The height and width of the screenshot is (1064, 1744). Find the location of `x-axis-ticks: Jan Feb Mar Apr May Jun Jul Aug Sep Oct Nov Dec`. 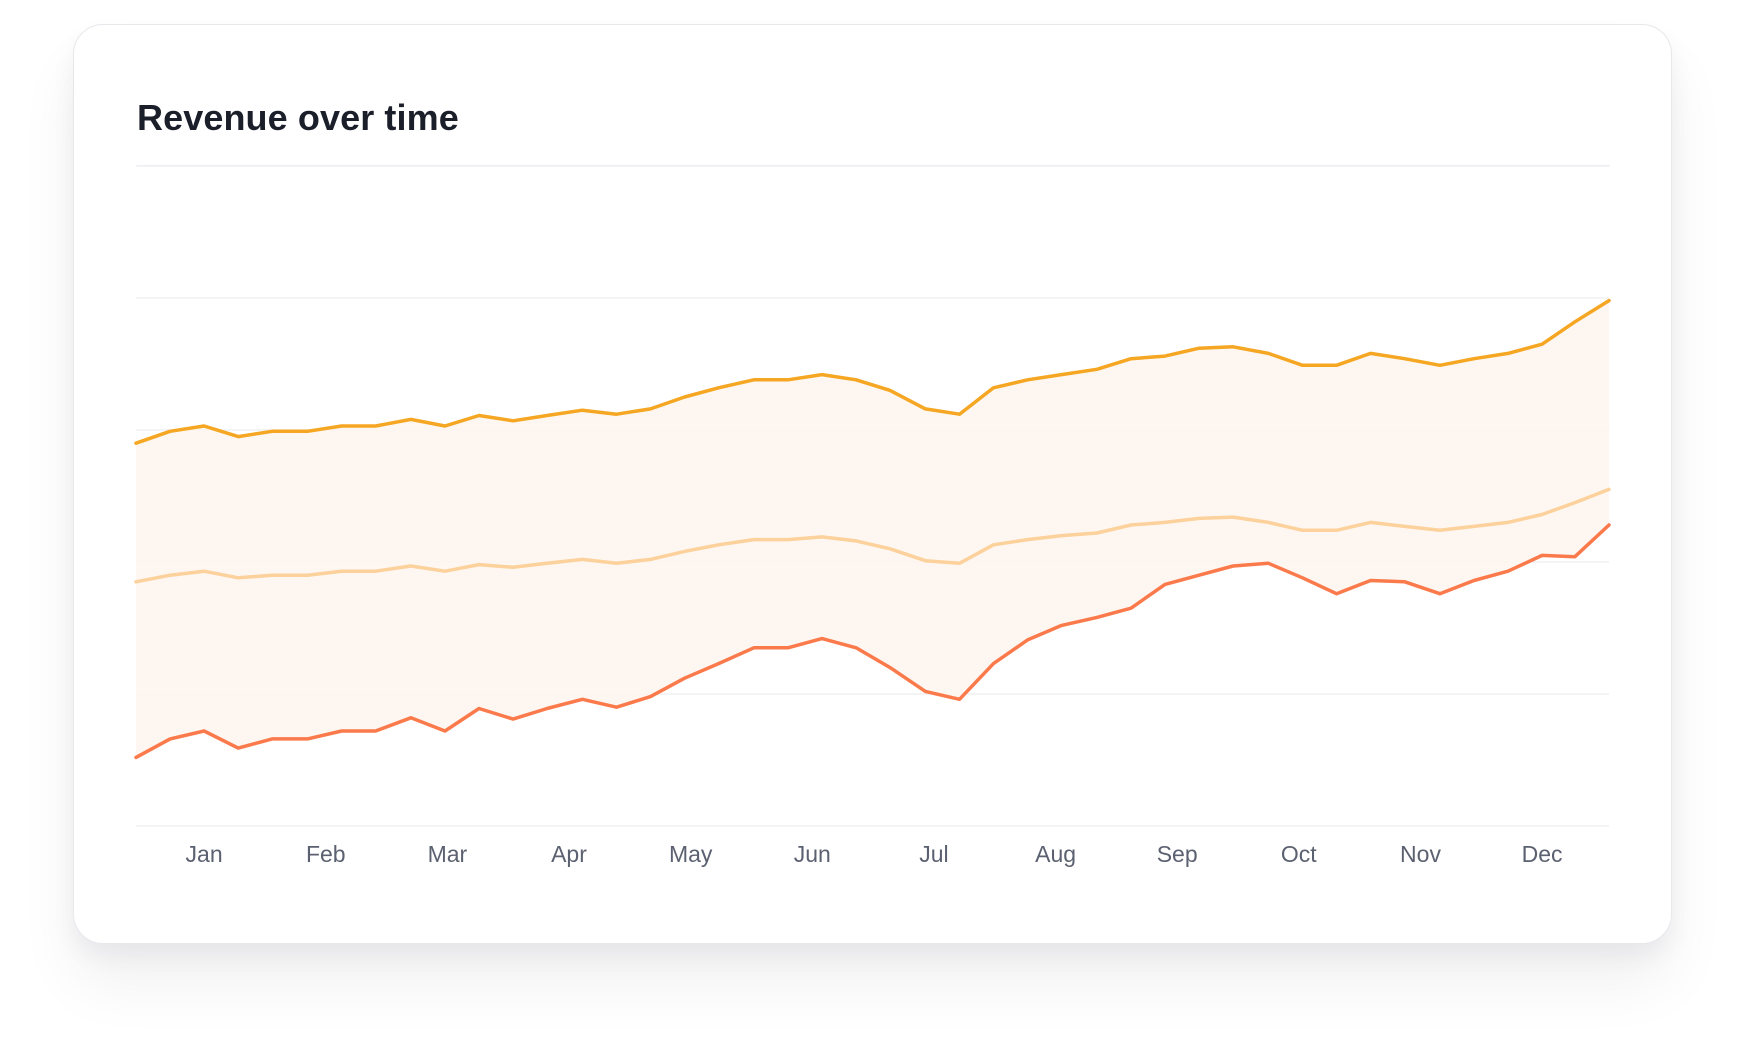

x-axis-ticks: Jan Feb Mar Apr May Jun Jul Aug Sep Oct Nov Dec is located at coordinates (874, 854).